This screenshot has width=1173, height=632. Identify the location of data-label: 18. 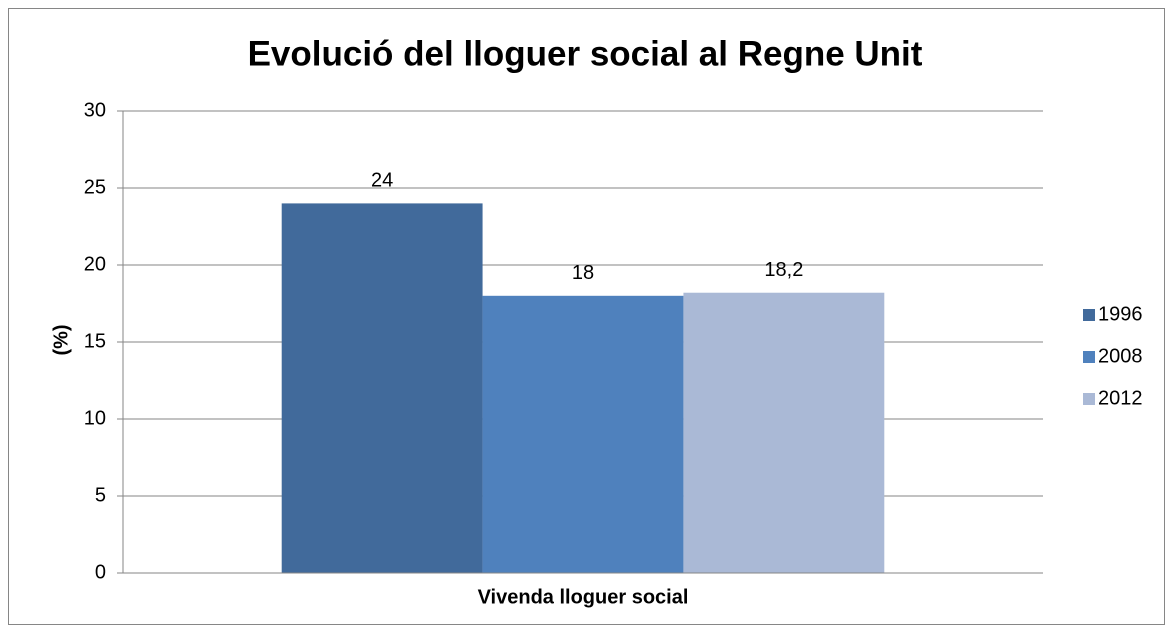
(583, 273).